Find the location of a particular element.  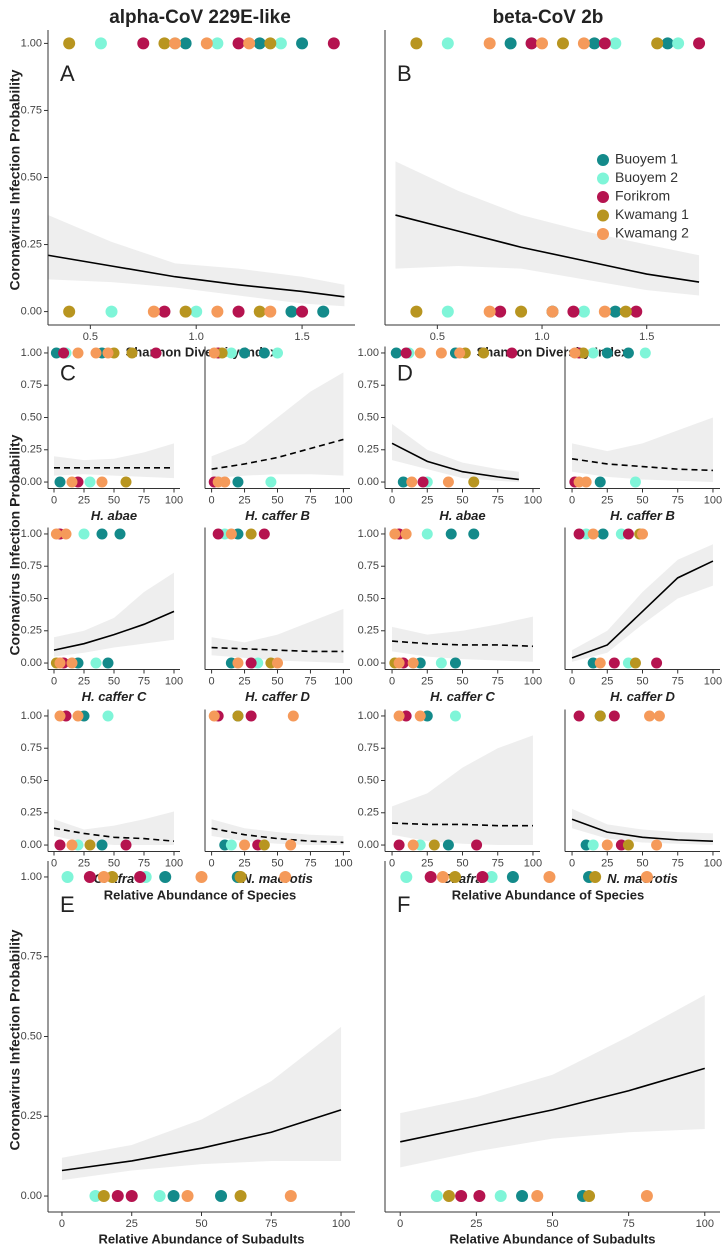

y-tick-label: 0.25 is located at coordinates (31, 1116).